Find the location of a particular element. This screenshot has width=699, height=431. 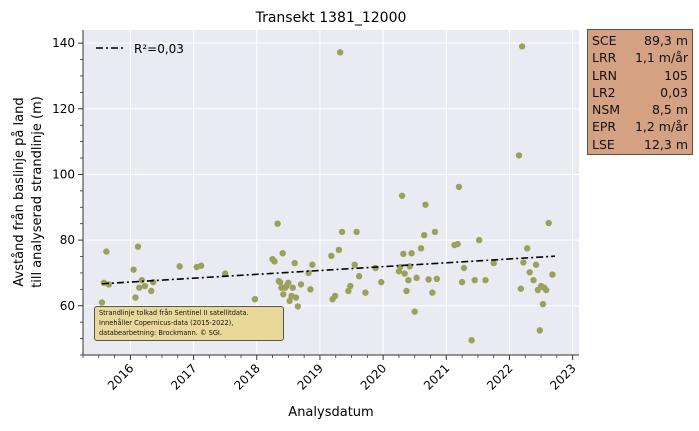

note-line: databearbetning: Brockmann. © SGI. is located at coordinates (160, 333).